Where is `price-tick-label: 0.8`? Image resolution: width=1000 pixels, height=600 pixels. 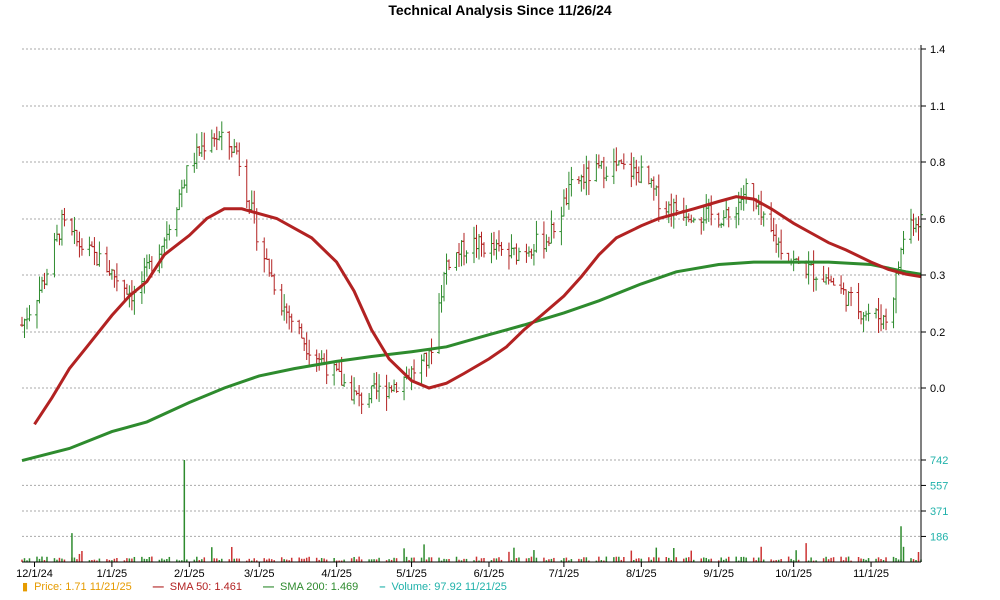 price-tick-label: 0.8 is located at coordinates (937, 163).